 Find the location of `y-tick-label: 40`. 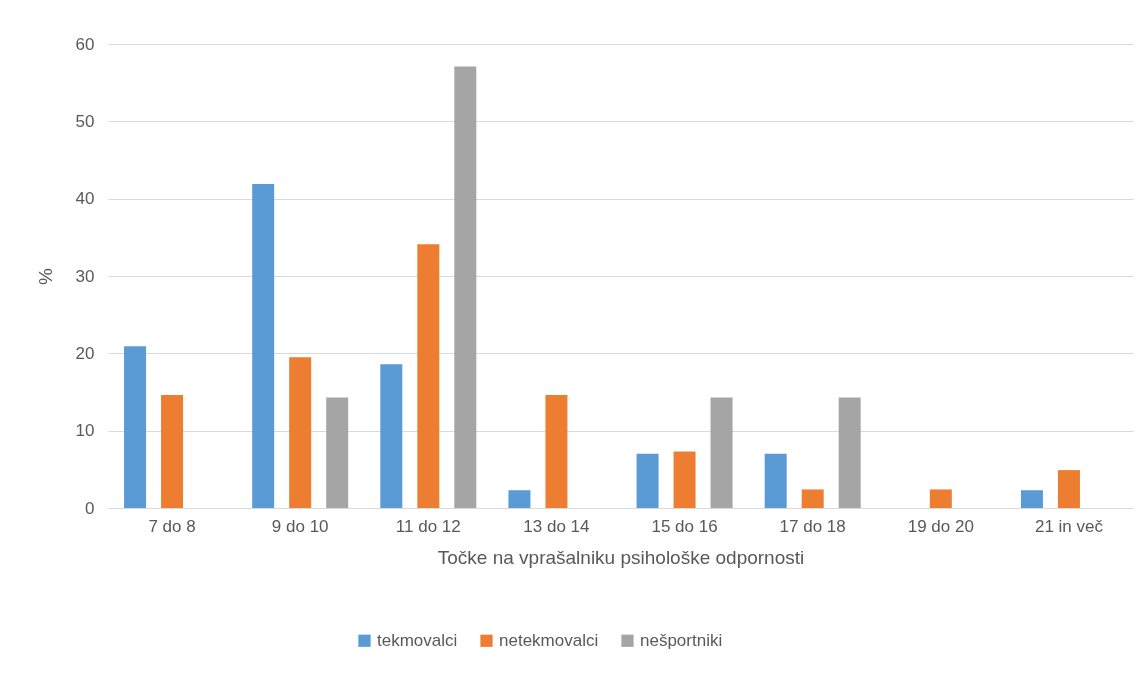

y-tick-label: 40 is located at coordinates (85, 199).